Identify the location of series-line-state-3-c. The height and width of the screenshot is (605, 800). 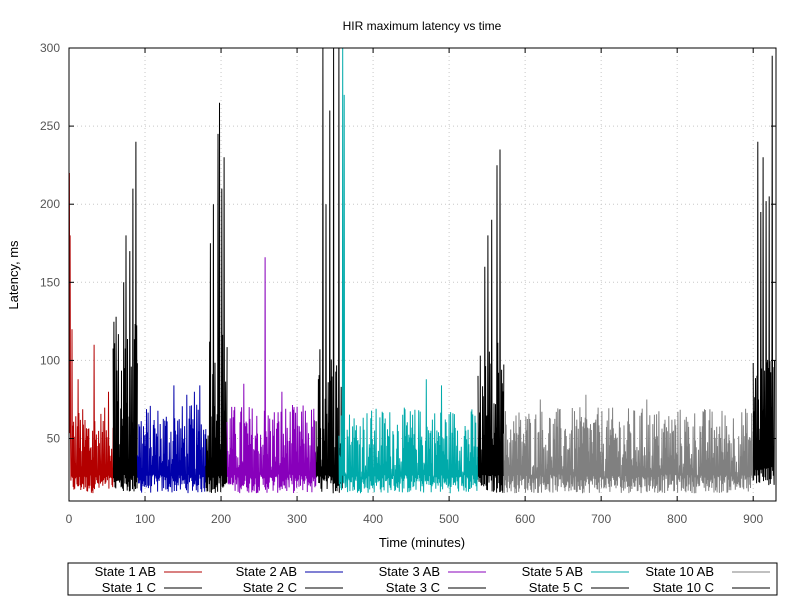
(329, 270).